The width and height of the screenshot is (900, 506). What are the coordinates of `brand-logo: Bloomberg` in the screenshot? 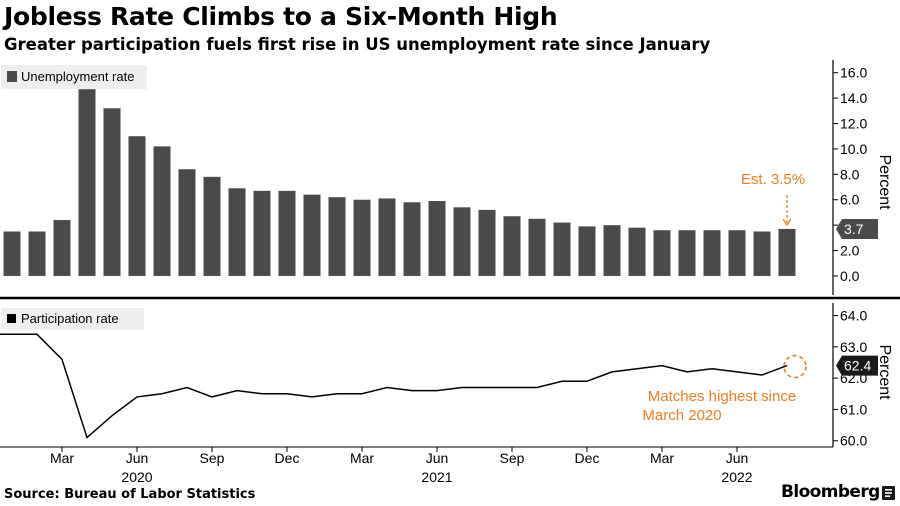 It's located at (830, 492).